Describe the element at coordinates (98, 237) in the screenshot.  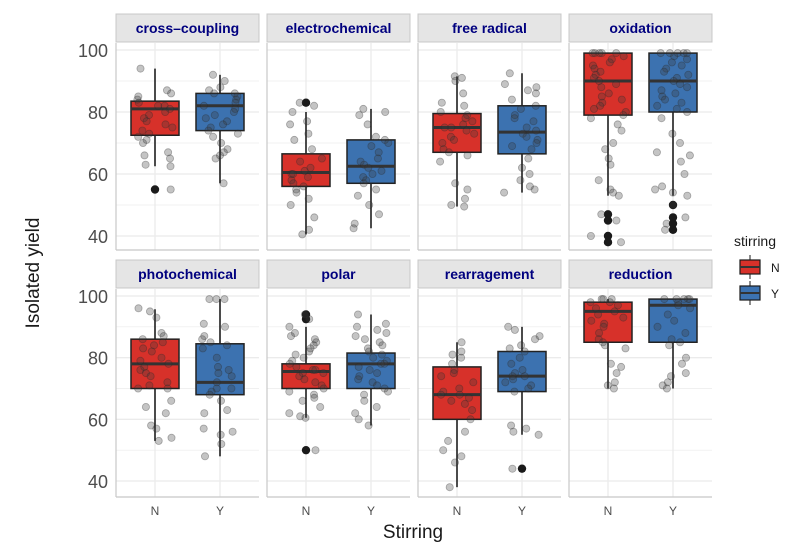
I see `y-tick-label: 40` at that location.